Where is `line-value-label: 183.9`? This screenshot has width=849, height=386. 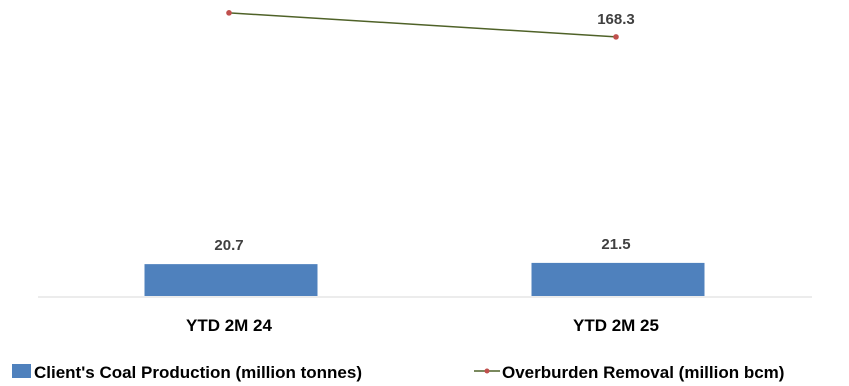 line-value-label: 183.9 is located at coordinates (229, 2).